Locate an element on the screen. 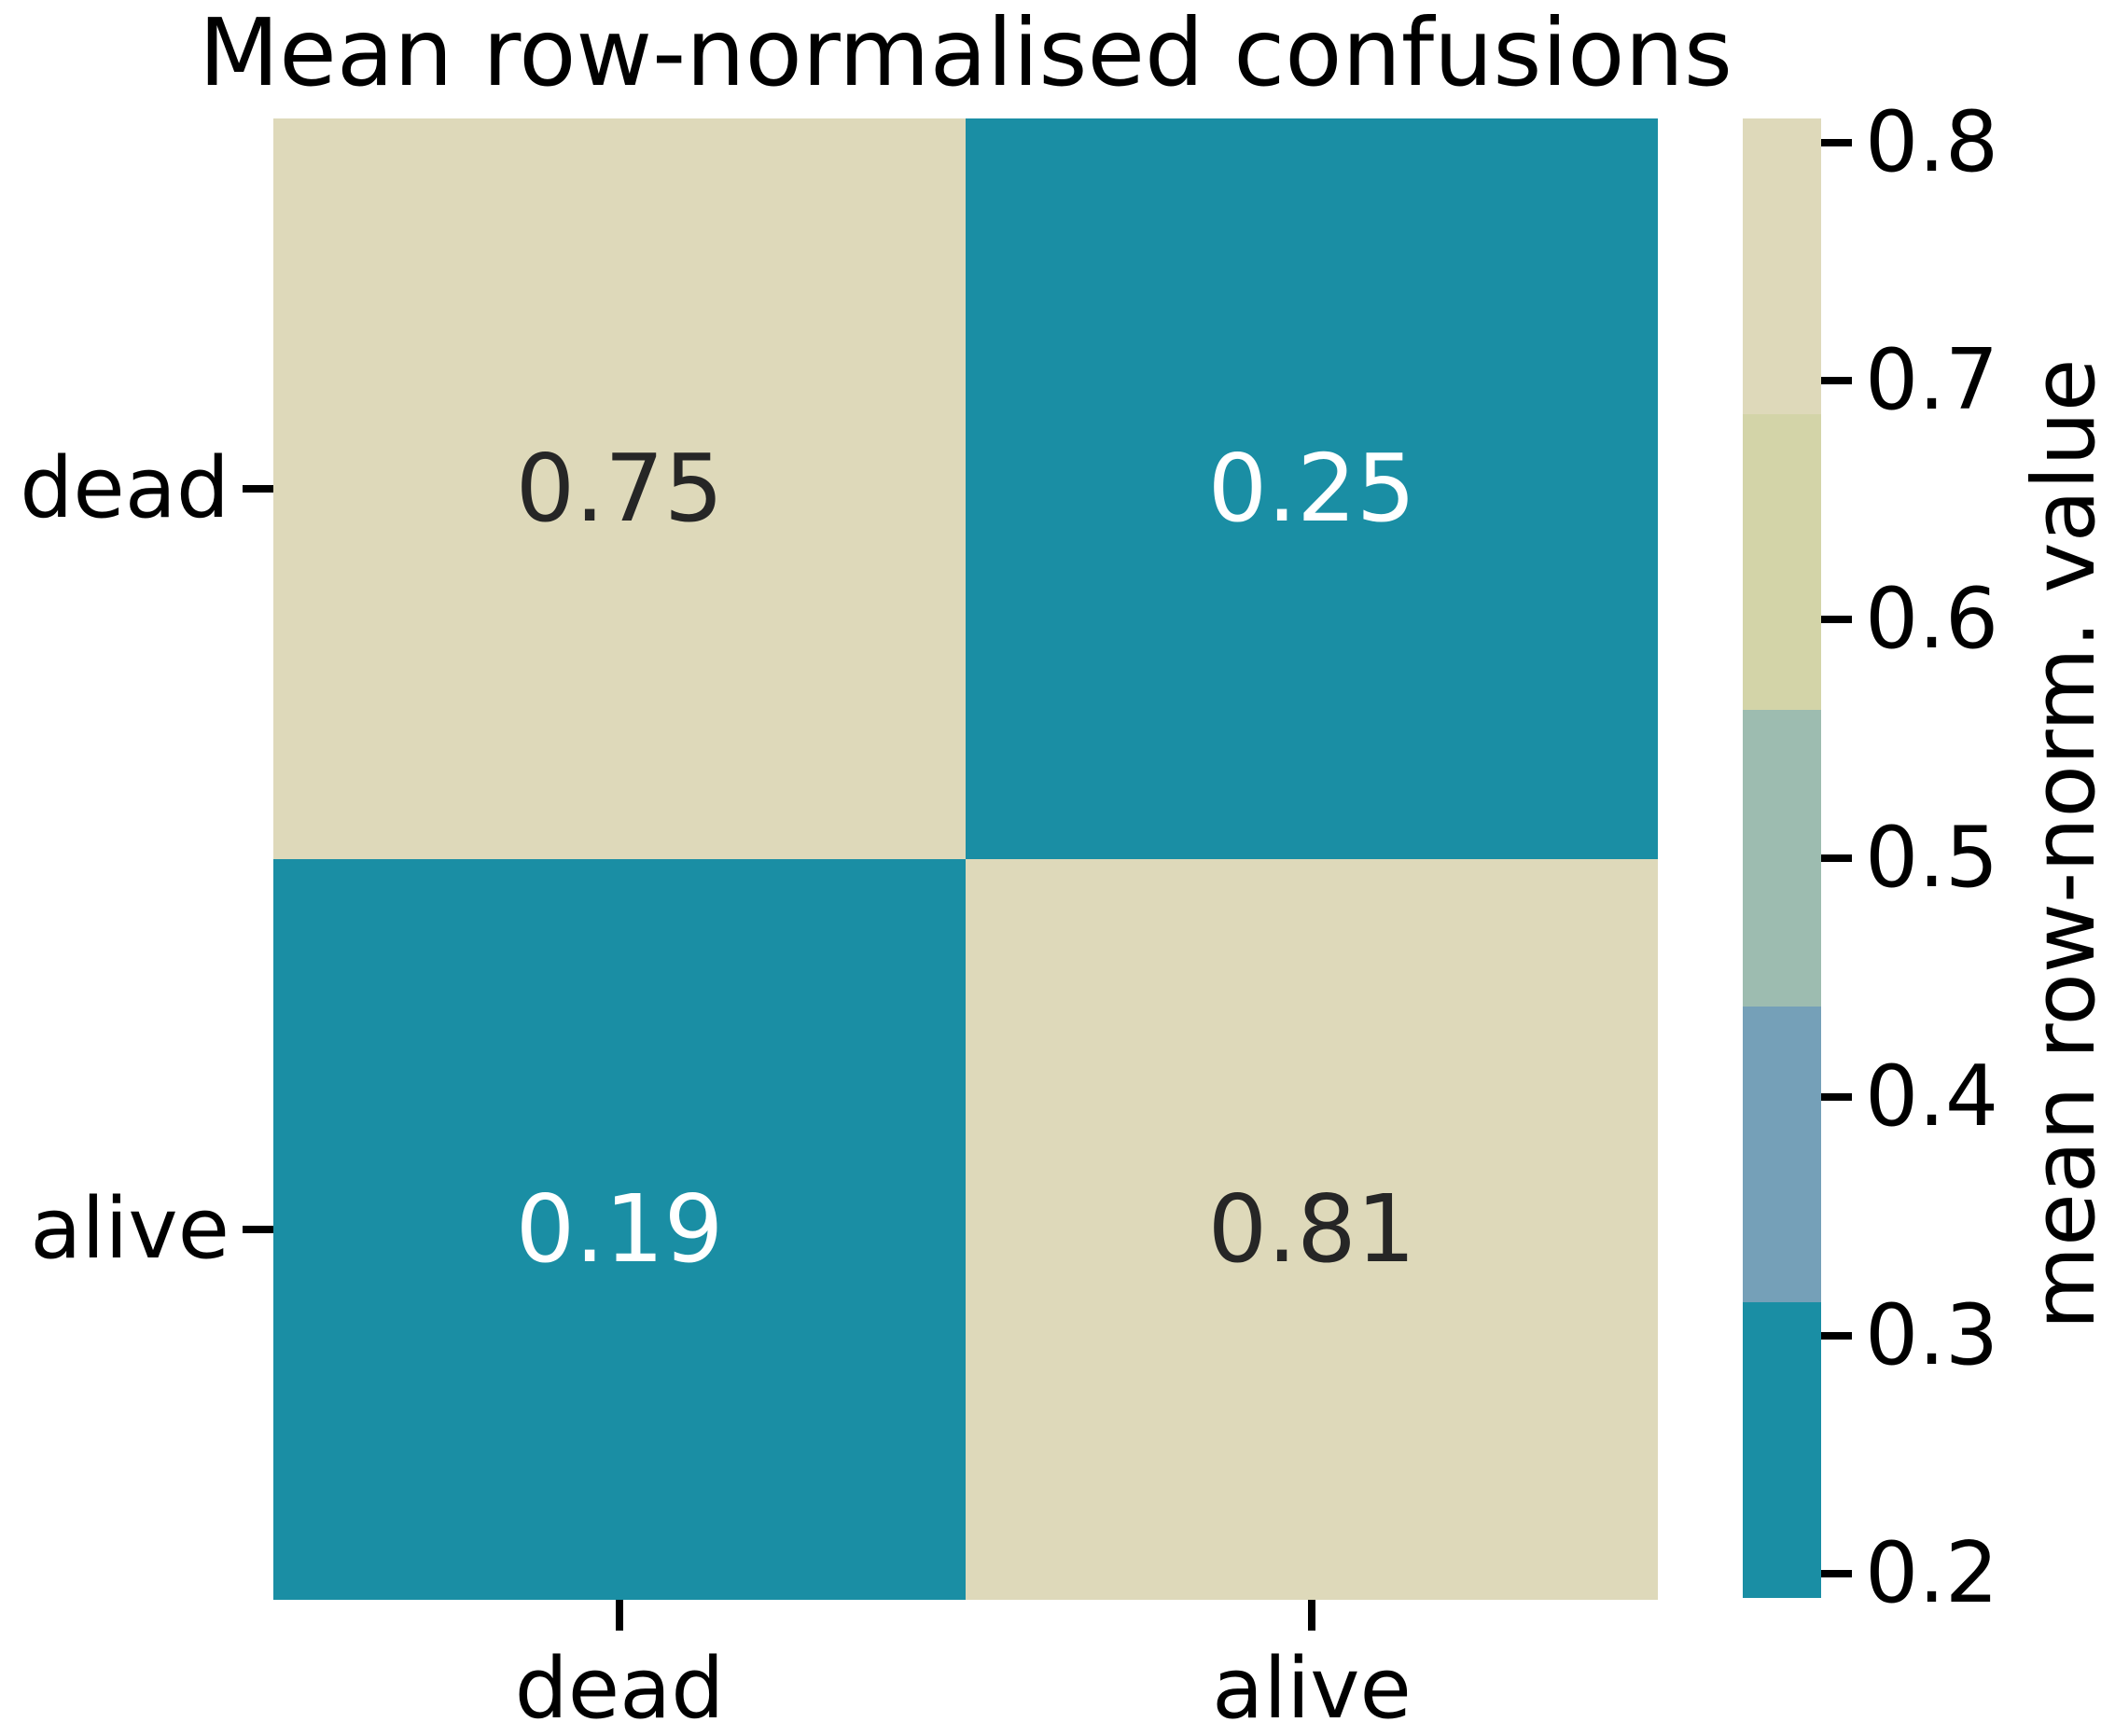  x-tick-label: dead is located at coordinates (619, 1688).